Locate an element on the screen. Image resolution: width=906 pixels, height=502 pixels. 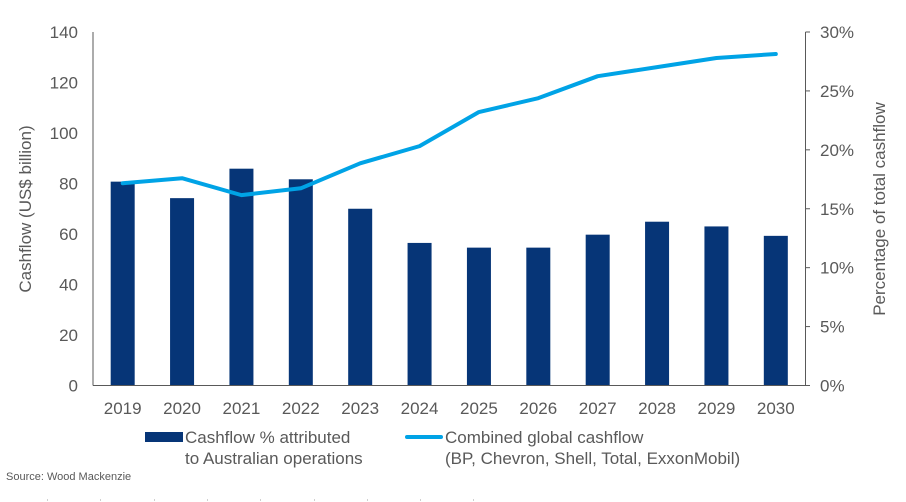
source-note: Source: Wood Mackenzie is located at coordinates (69, 477).